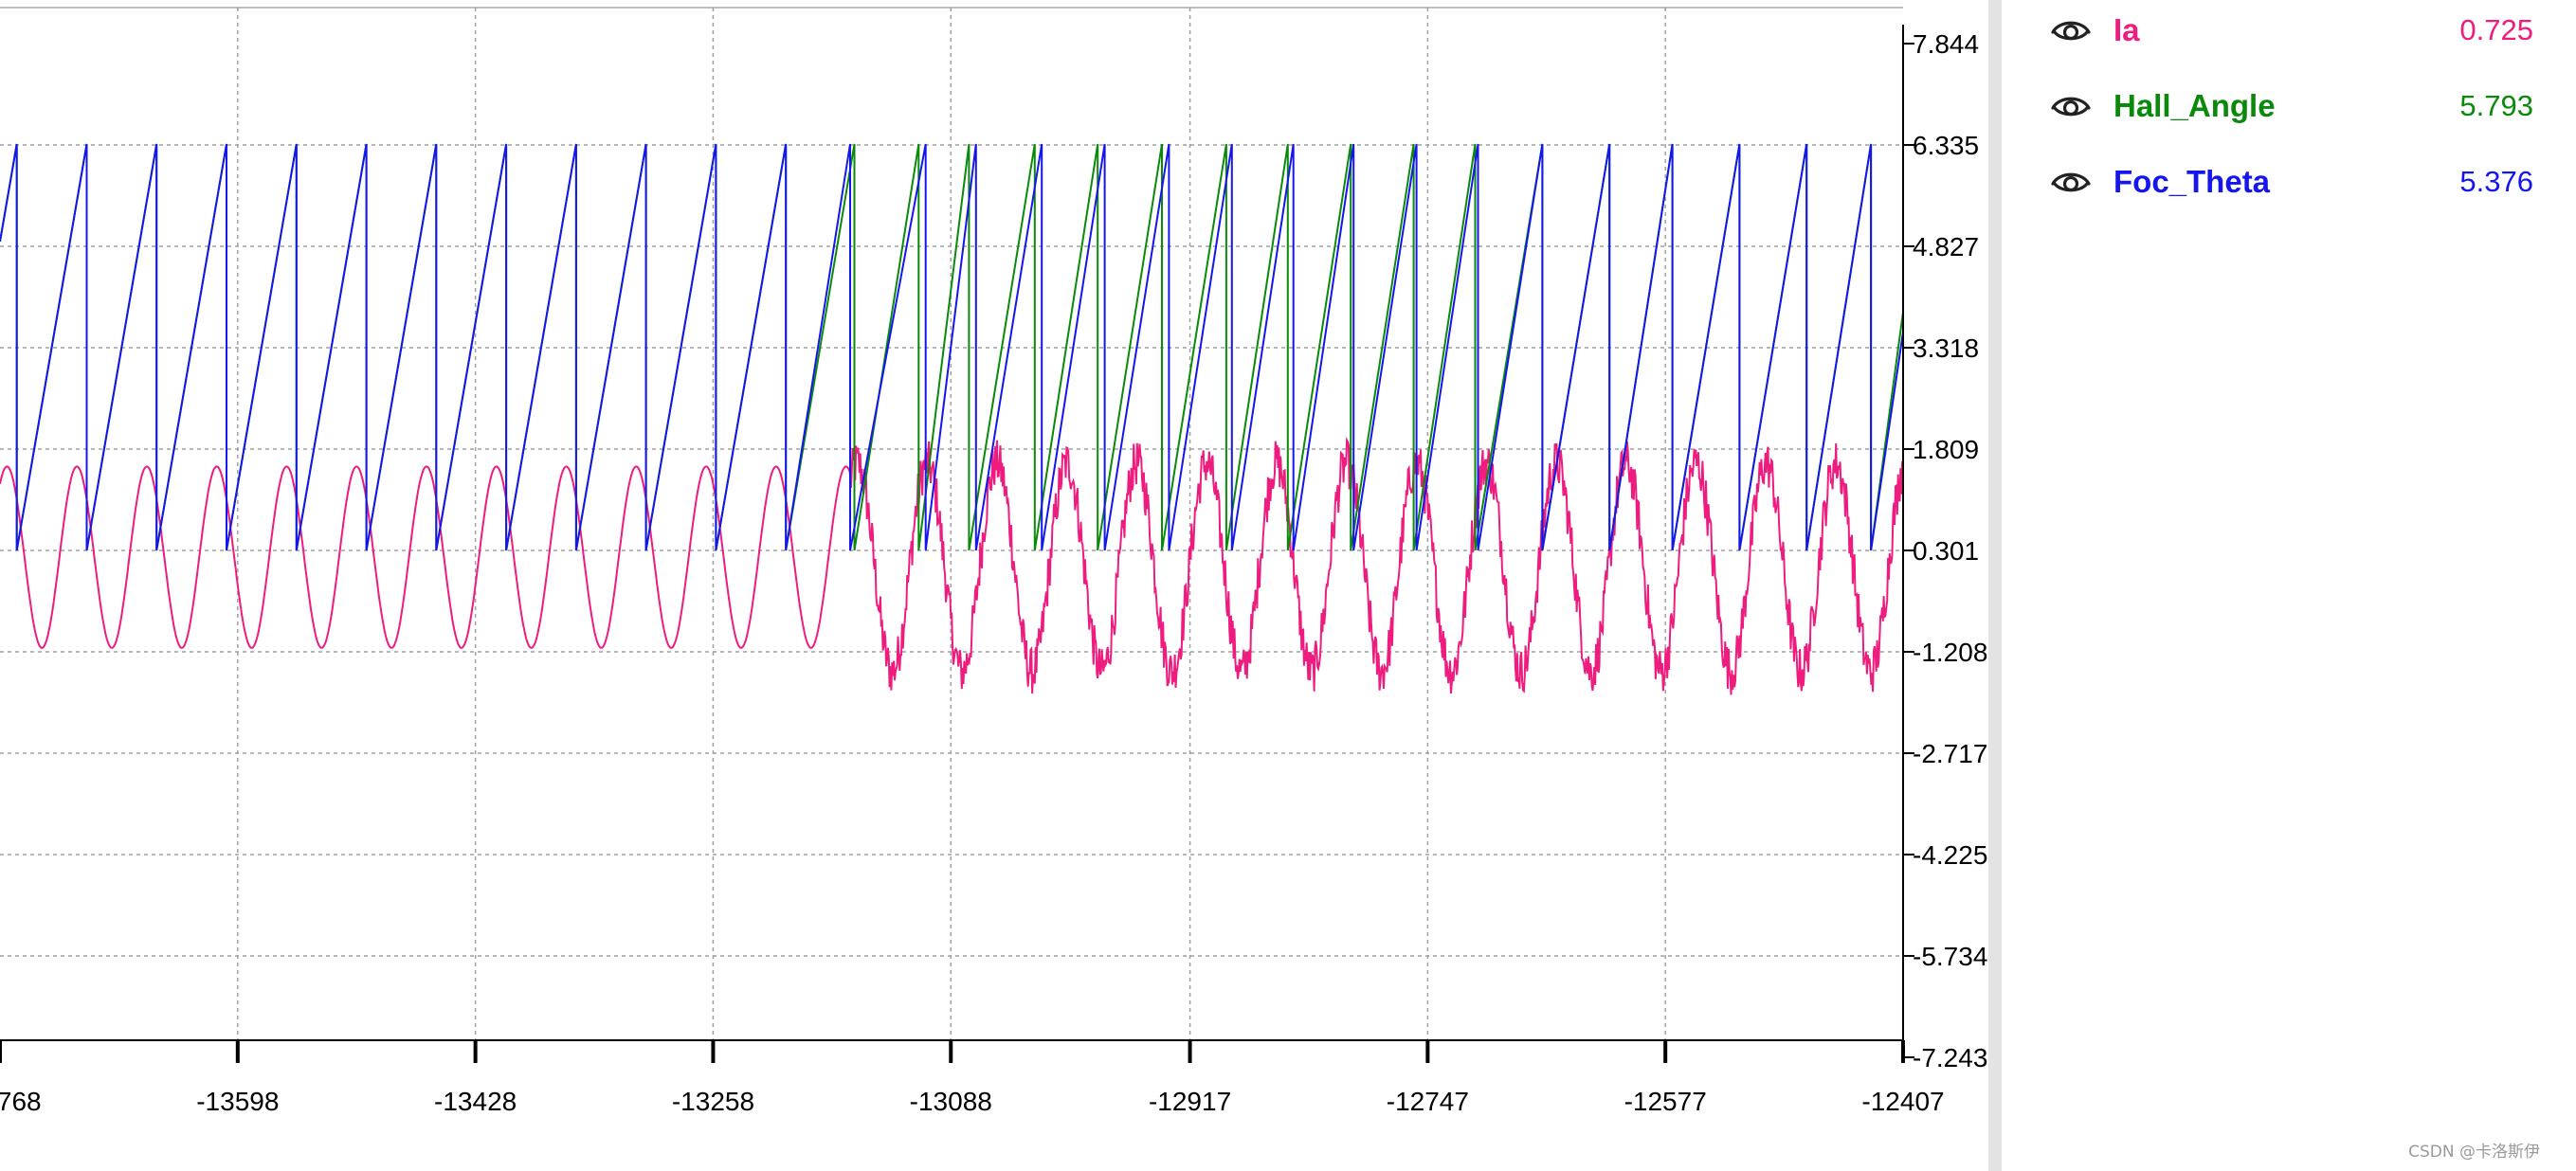 This screenshot has height=1171, width=2576. What do you see at coordinates (1190, 1101) in the screenshot?
I see `x-tick-label: -12917` at bounding box center [1190, 1101].